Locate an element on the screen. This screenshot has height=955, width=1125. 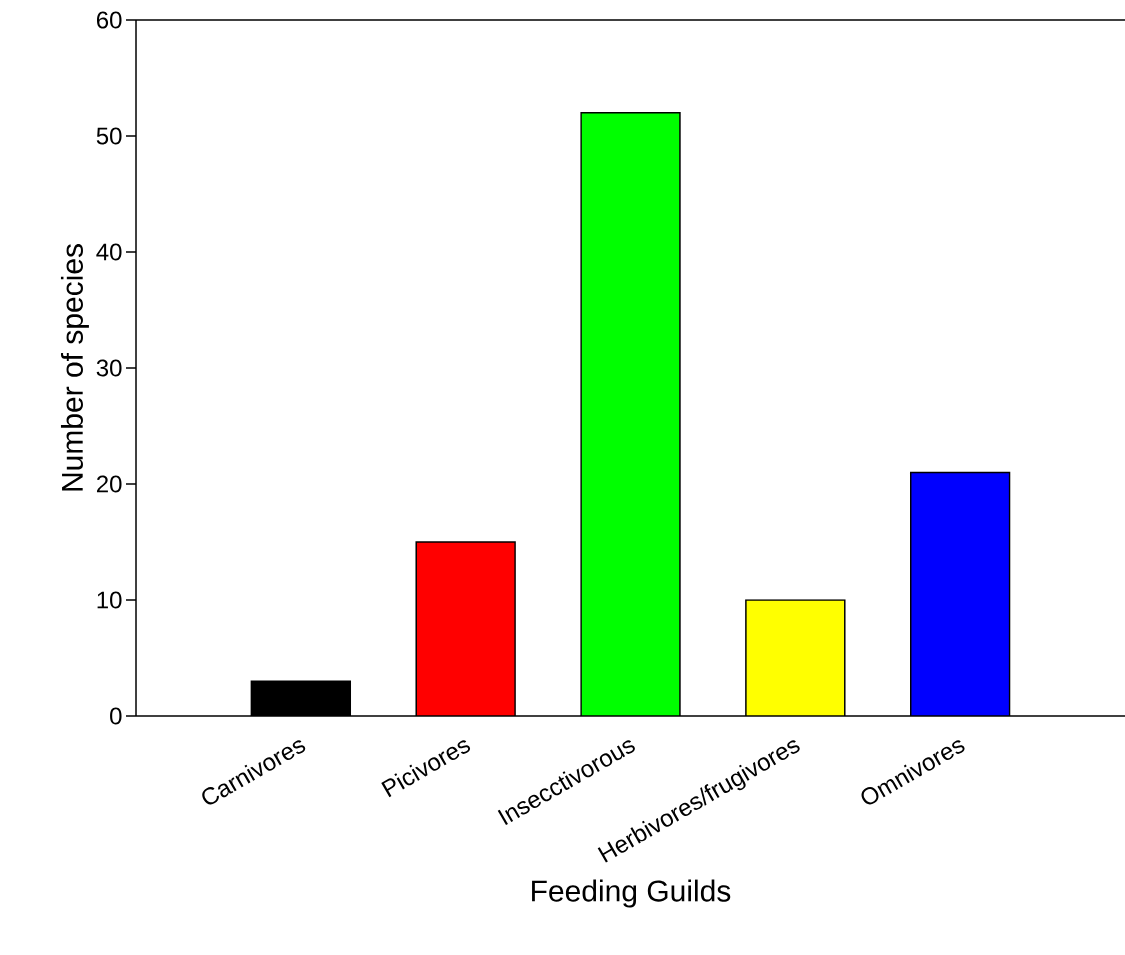
x-axis-title: Feeding Guilds is located at coordinates (631, 893).